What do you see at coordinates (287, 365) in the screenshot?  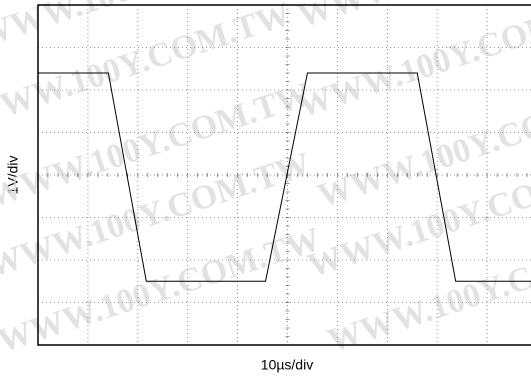 I see `x-axis-label: 10µs/div` at bounding box center [287, 365].